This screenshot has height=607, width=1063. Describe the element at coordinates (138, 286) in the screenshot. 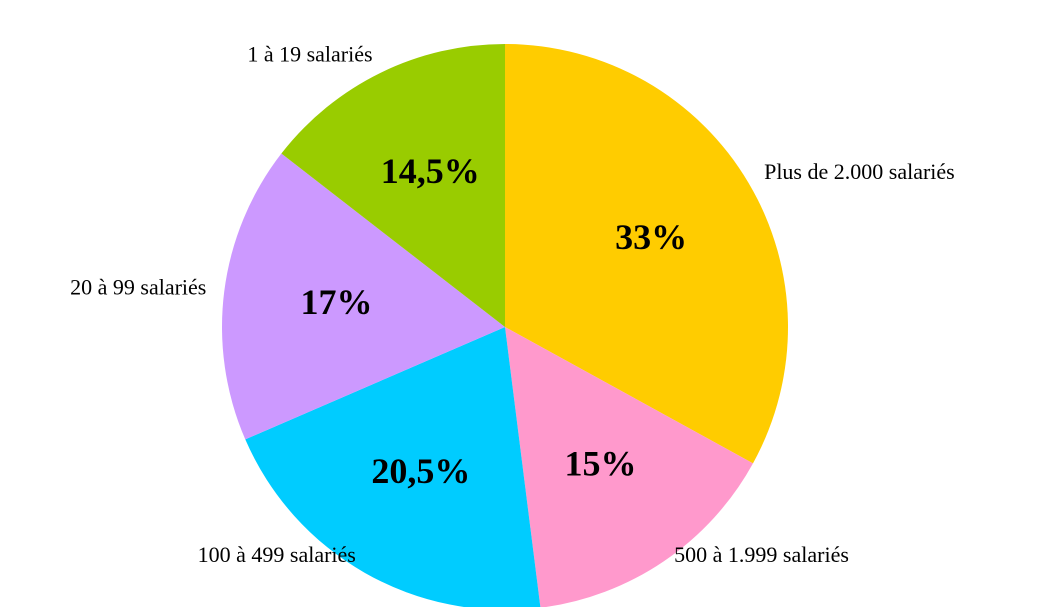

I see `category-label: 20 à 99 salariés` at that location.